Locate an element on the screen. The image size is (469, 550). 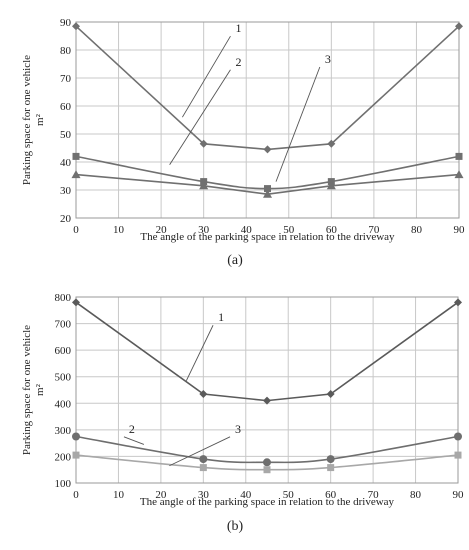
y-tick-label: 40 is located at coordinates (66, 163).